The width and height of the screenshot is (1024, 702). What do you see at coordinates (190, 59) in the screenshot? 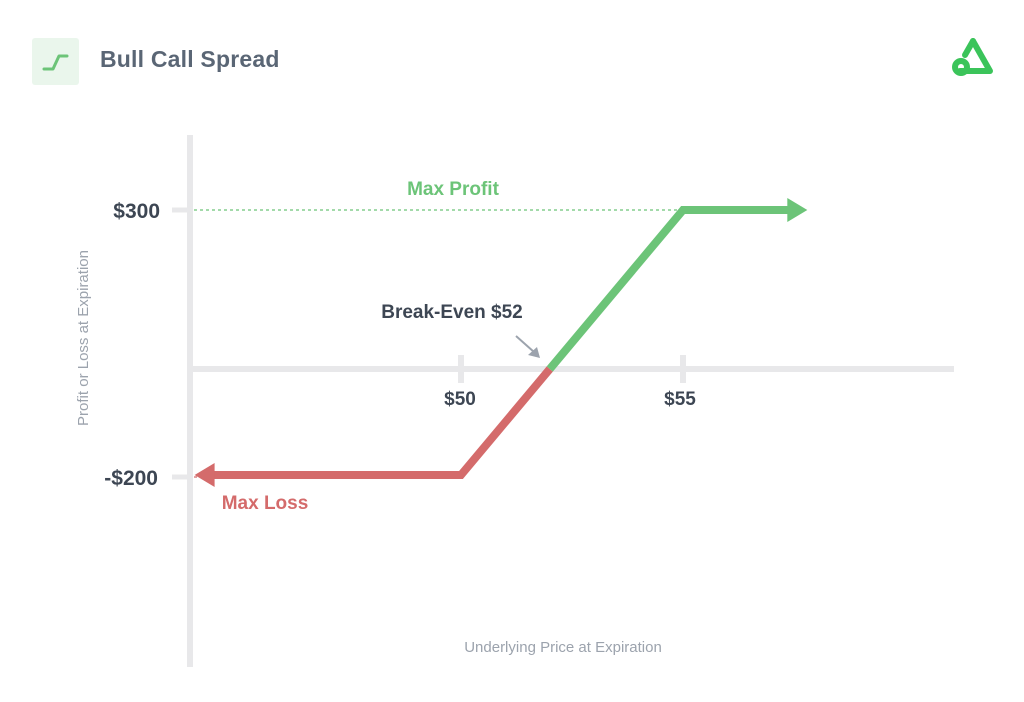
I see `page-title: Bull Call Spread` at bounding box center [190, 59].